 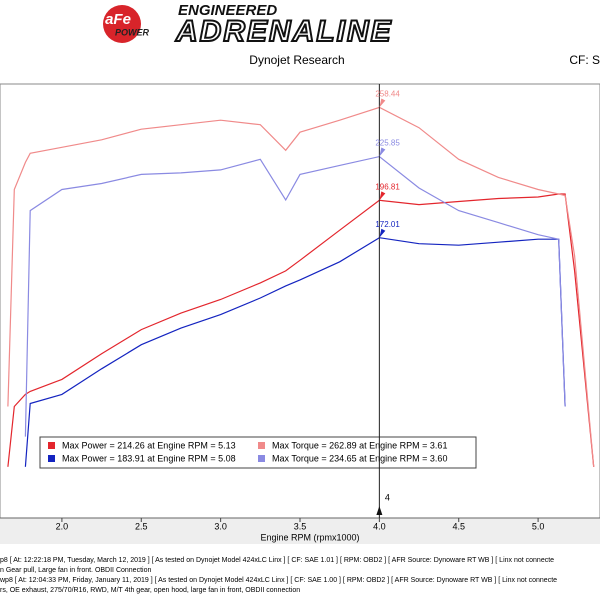 I want to click on logo-text: aFe, so click(x=118, y=19).